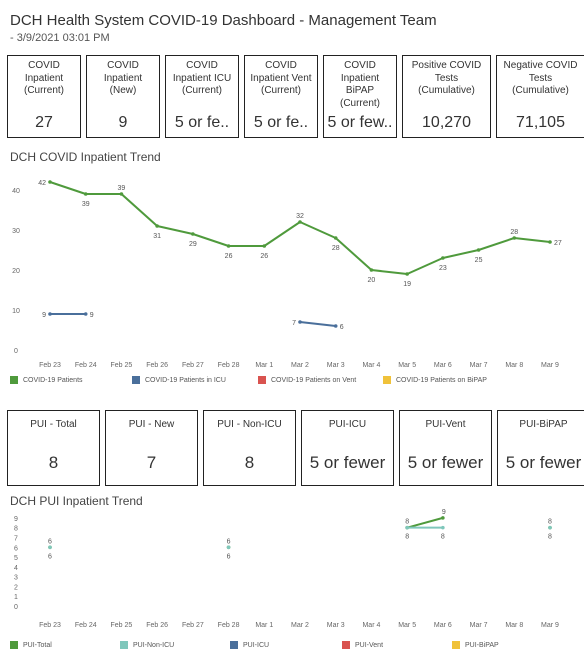 The image size is (584, 661). I want to click on y-tick-label: 9, so click(16, 519).